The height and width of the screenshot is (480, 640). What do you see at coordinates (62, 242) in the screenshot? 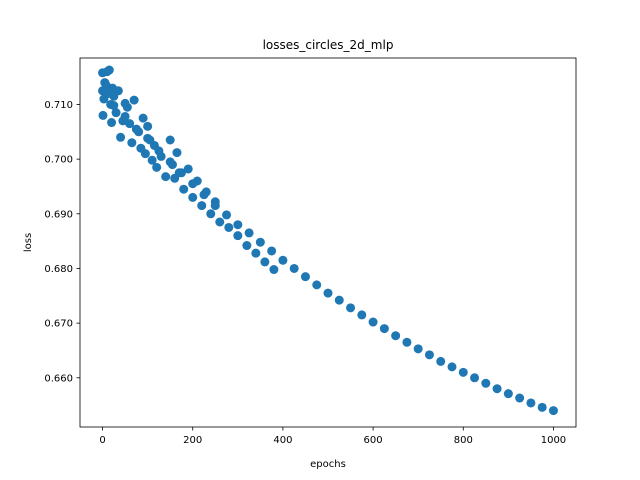
I see `y-ticks: 0.660 0.670 0.680 0.690 0.700 0.710` at bounding box center [62, 242].